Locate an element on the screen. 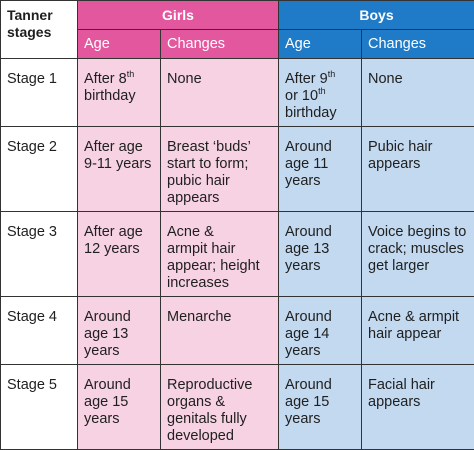  boys-age-cell: Around age 15 years is located at coordinates (320, 407).